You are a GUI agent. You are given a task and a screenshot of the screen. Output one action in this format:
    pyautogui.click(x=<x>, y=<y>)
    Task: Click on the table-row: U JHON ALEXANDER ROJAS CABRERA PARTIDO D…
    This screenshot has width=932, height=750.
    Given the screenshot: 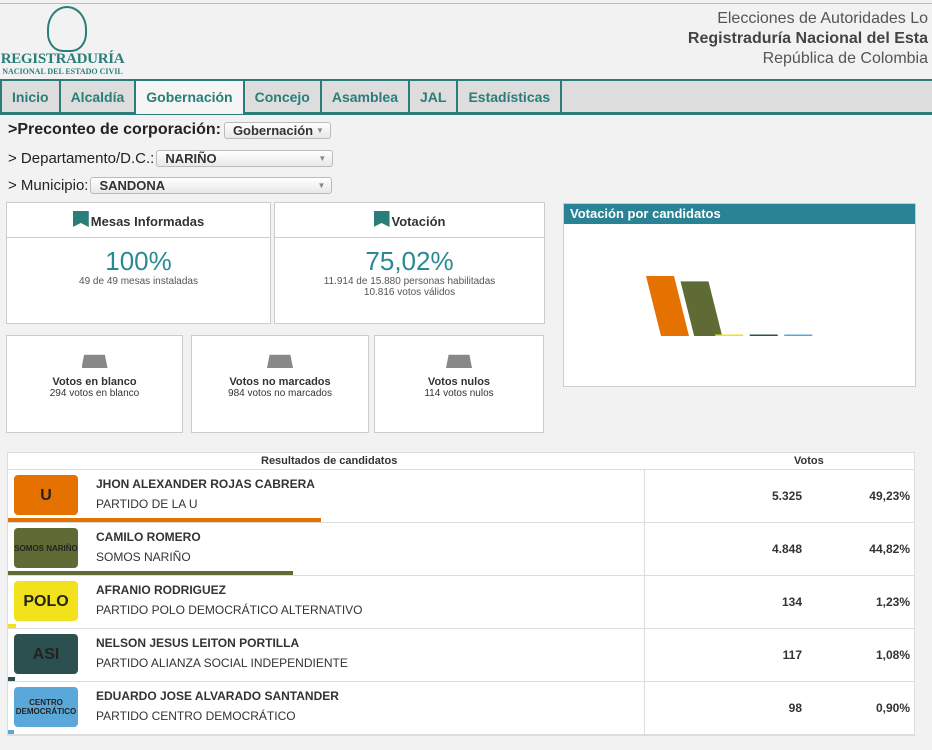 What is the action you would take?
    pyautogui.click(x=461, y=496)
    